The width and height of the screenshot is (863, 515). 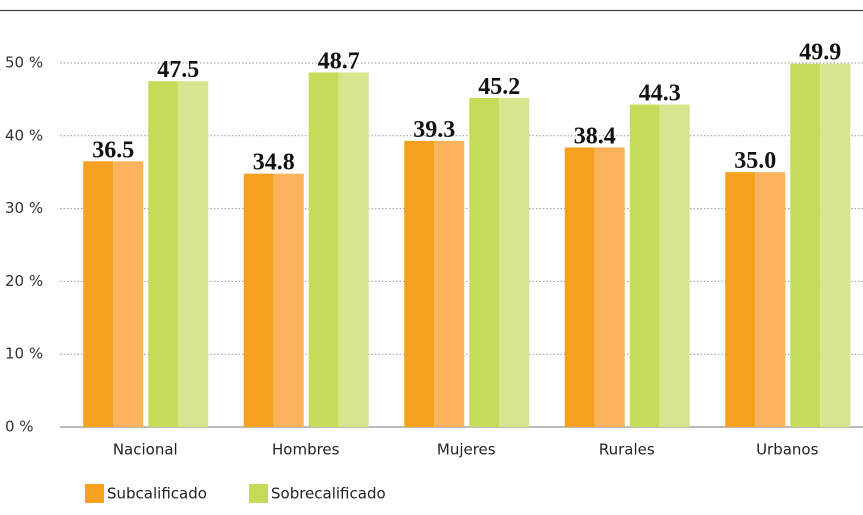 I want to click on data-label: 36.5, so click(x=113, y=150).